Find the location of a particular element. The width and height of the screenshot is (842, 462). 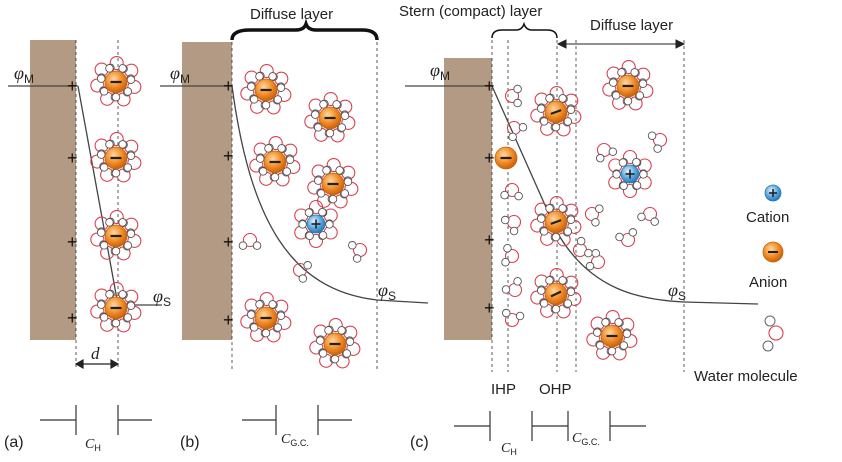

cations is located at coordinates (473, 199).